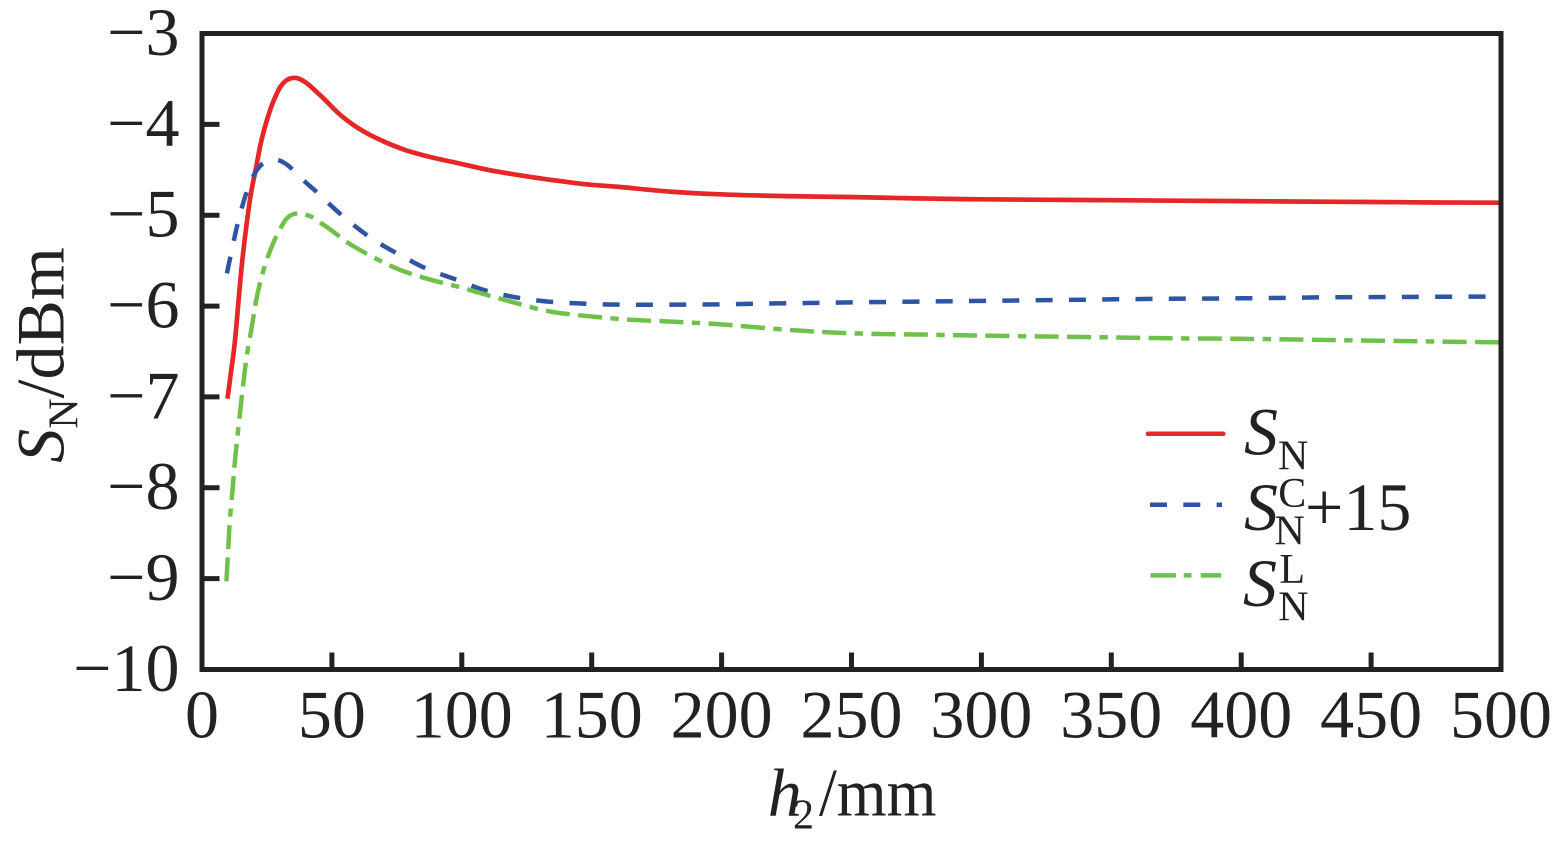  I want to click on svg-text: L, so click(1292, 570).